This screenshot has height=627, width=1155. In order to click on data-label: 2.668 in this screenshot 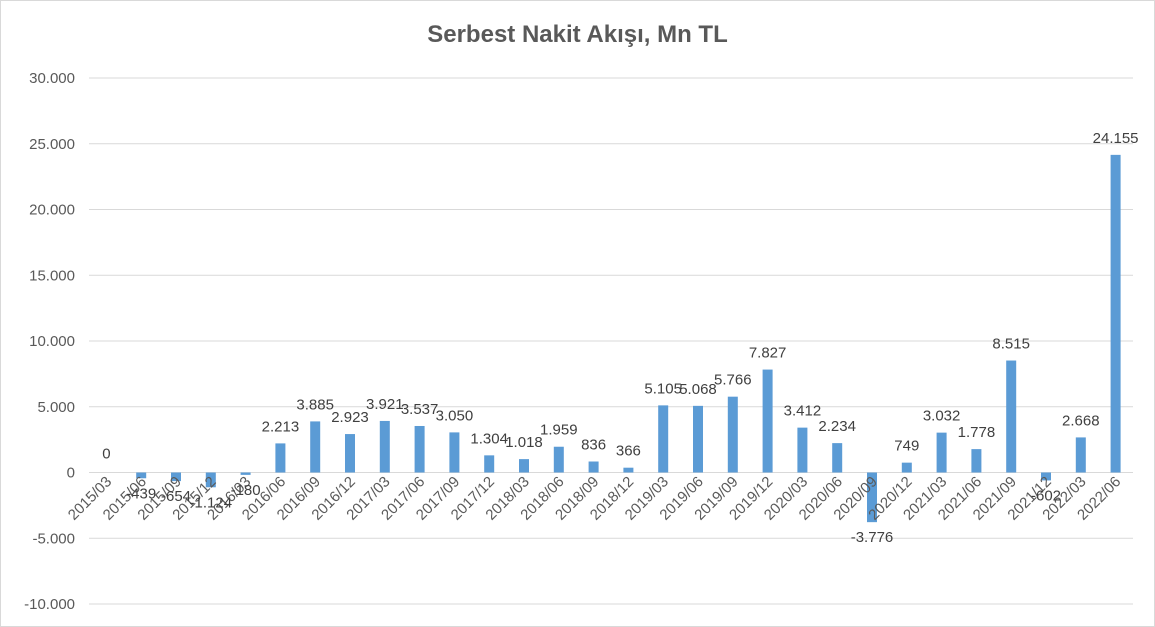, I will do `click(1081, 420)`.